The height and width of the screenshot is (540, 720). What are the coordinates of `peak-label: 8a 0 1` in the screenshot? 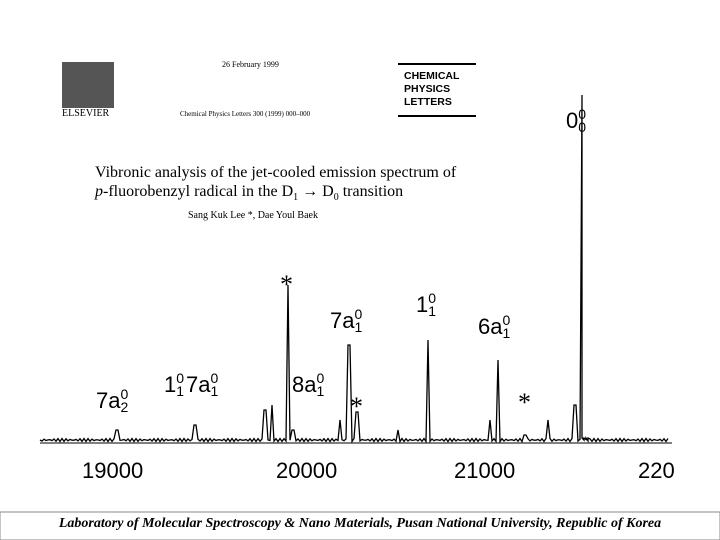 It's located at (309, 384).